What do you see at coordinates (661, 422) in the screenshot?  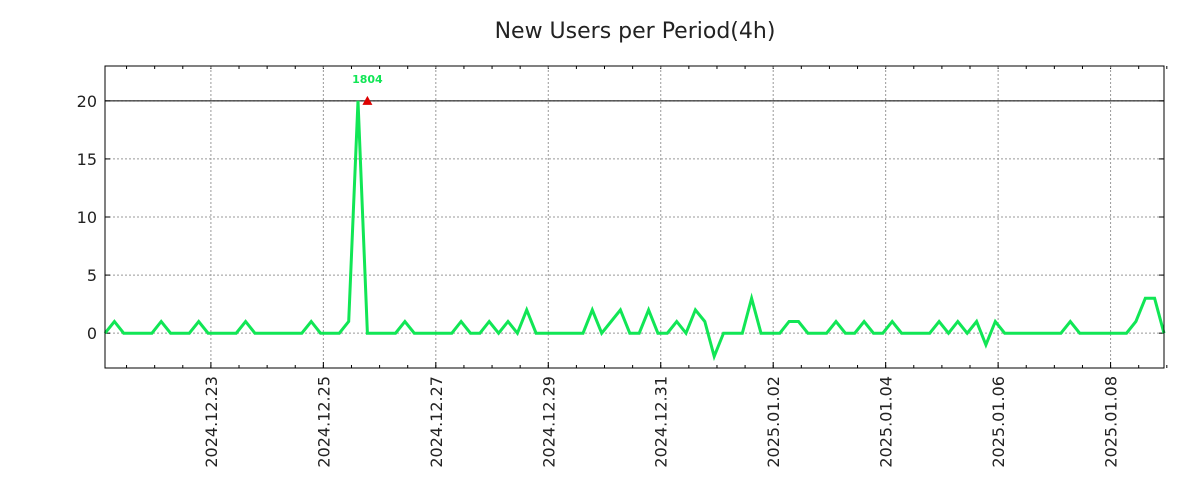 I see `x-tick-label: 2024.12.31` at bounding box center [661, 422].